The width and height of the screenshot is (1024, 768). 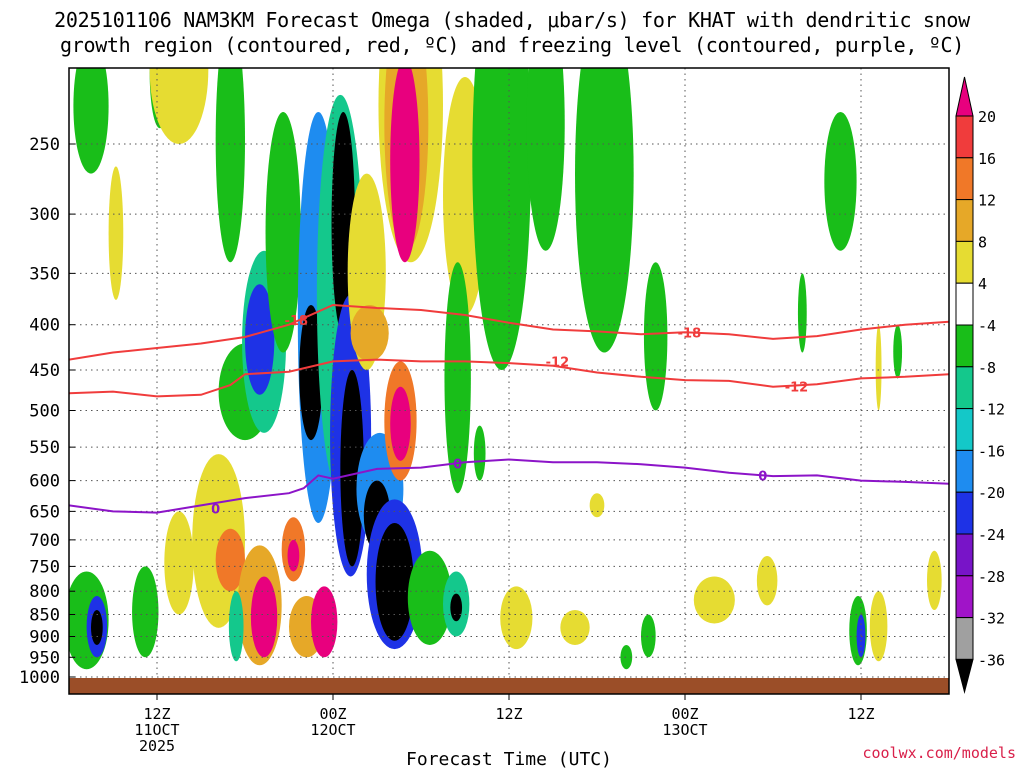 What do you see at coordinates (44, 215) in the screenshot?
I see `y-tick-label-300: 300` at bounding box center [44, 215].